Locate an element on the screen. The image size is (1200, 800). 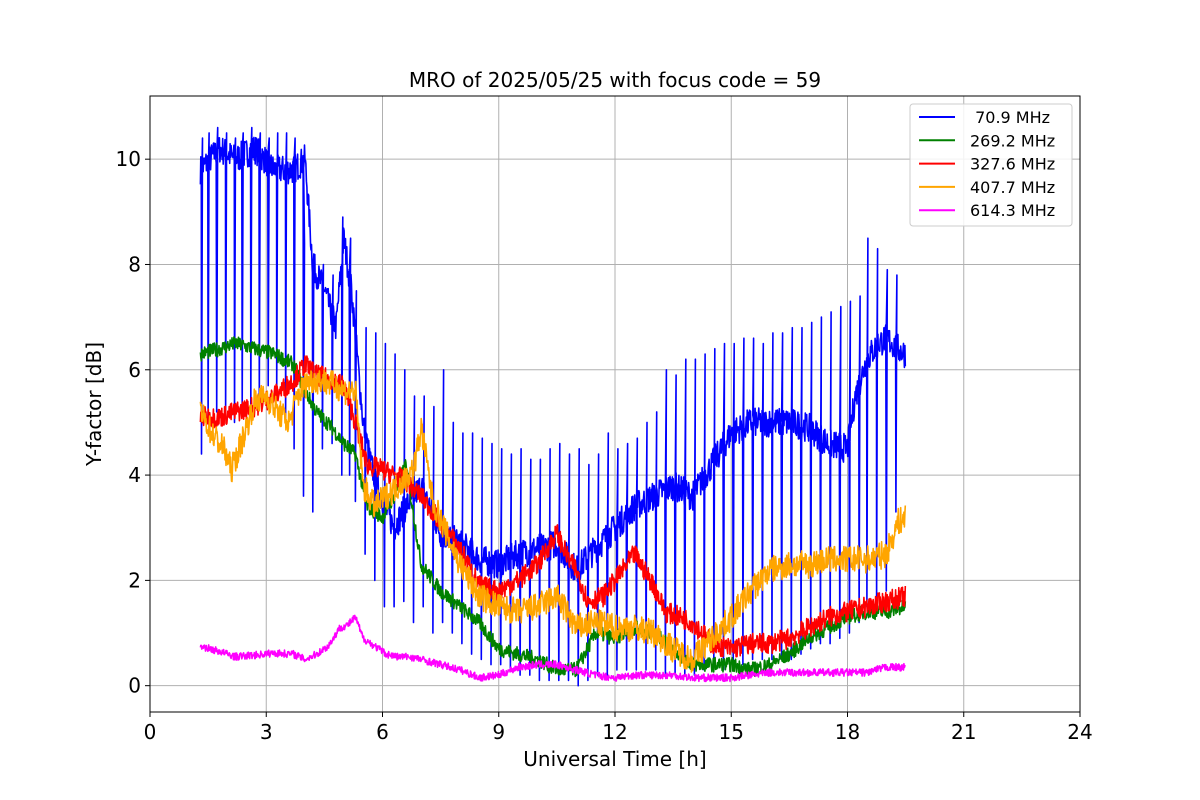
x-tick-label: 18 is located at coordinates (847, 732).